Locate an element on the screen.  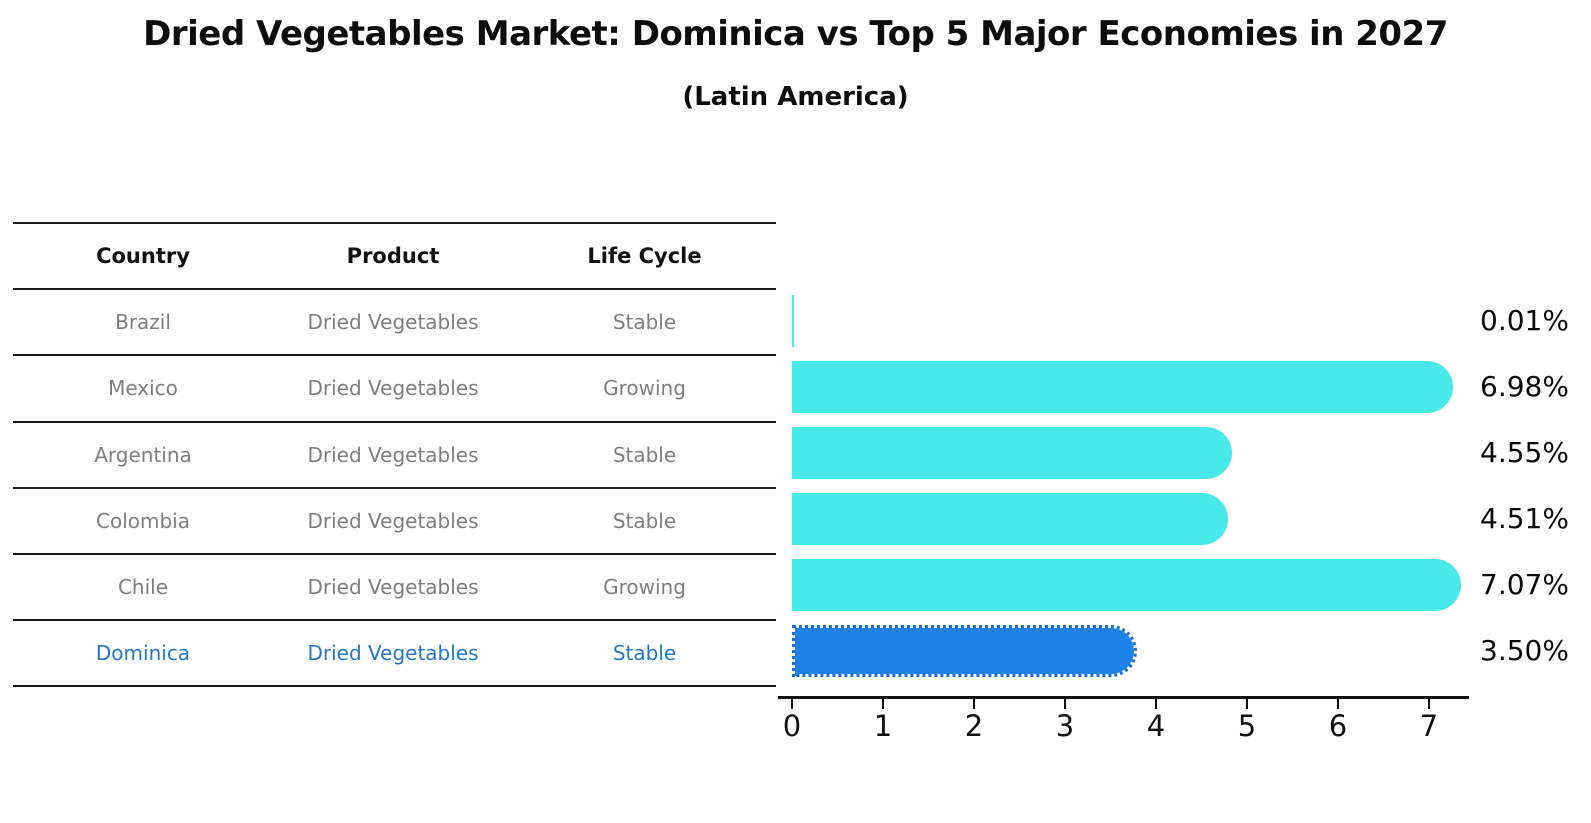
x-tick-label: 3 is located at coordinates (1065, 726).